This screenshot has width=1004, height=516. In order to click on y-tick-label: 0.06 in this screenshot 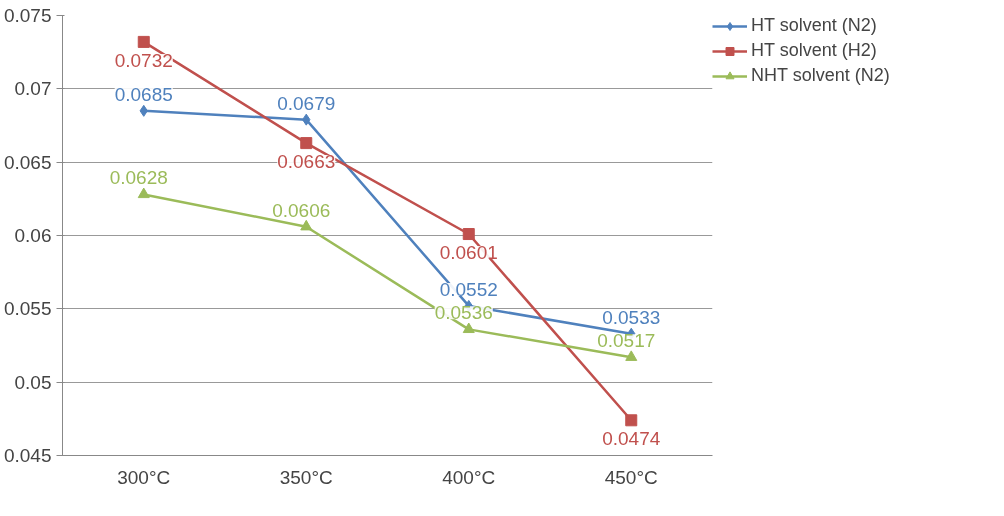, I will do `click(33, 235)`.